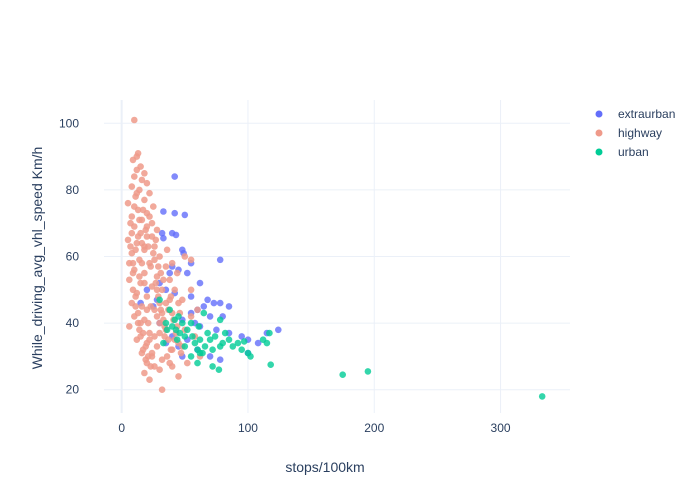 This screenshot has height=500, width=700. Describe the element at coordinates (121, 428) in the screenshot. I see `x-tick-label: 0` at that location.